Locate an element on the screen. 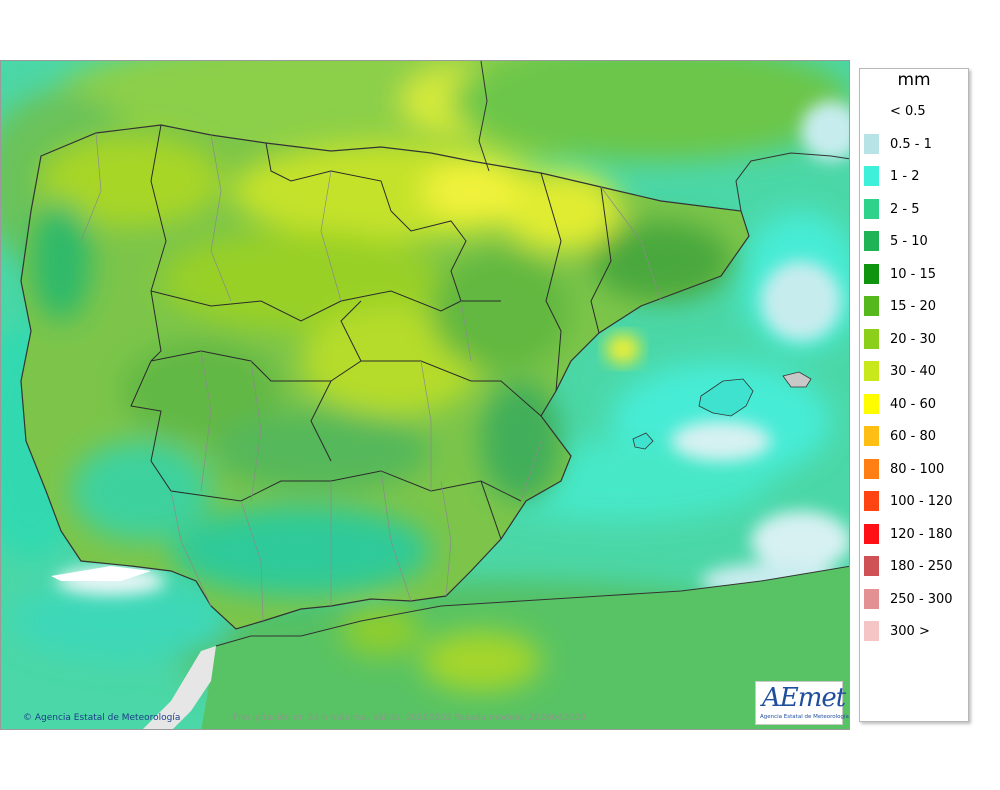 This screenshot has width=1000, height=790. legend-item: 5 - 10 is located at coordinates (916, 241).